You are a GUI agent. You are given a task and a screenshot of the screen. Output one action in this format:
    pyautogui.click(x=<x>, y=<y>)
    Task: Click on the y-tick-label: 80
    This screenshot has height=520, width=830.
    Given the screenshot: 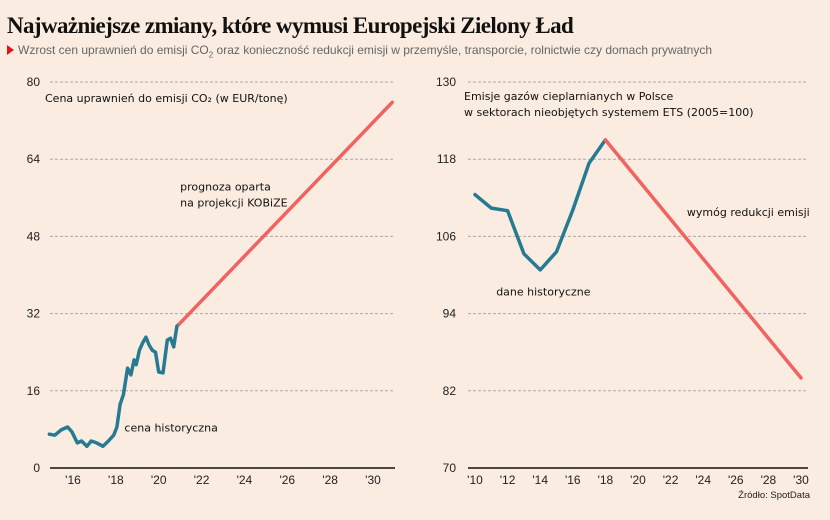 What is the action you would take?
    pyautogui.click(x=34, y=82)
    